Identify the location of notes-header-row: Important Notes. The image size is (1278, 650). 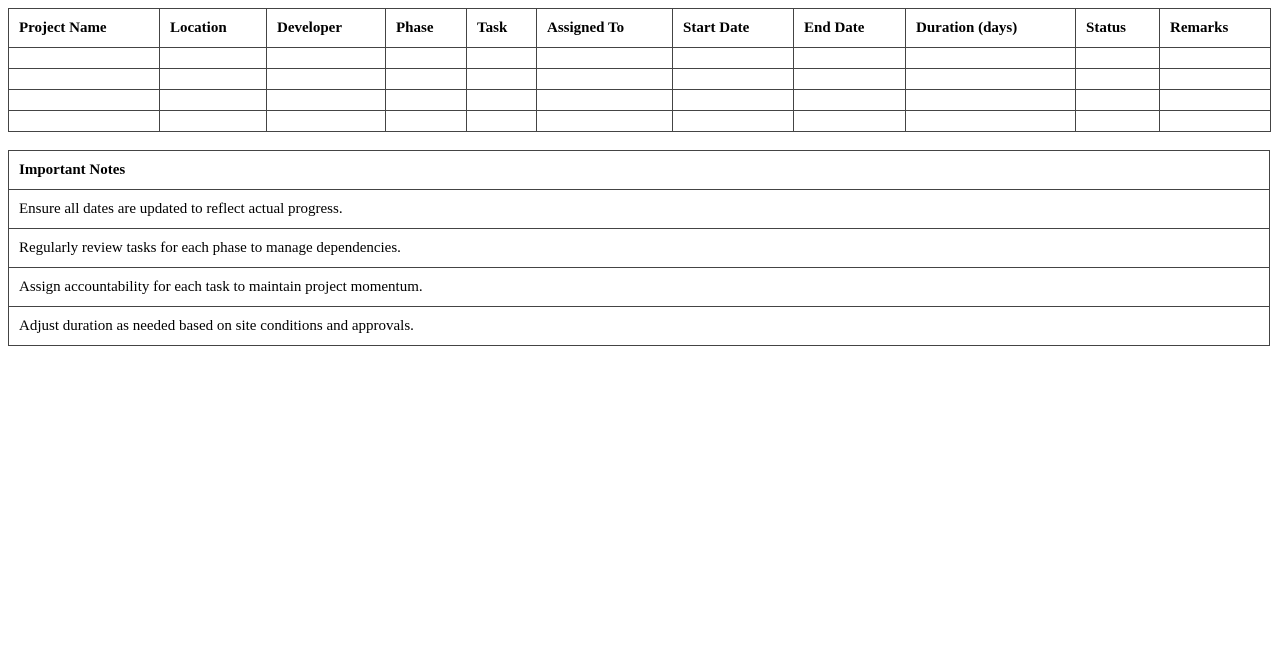
(639, 170).